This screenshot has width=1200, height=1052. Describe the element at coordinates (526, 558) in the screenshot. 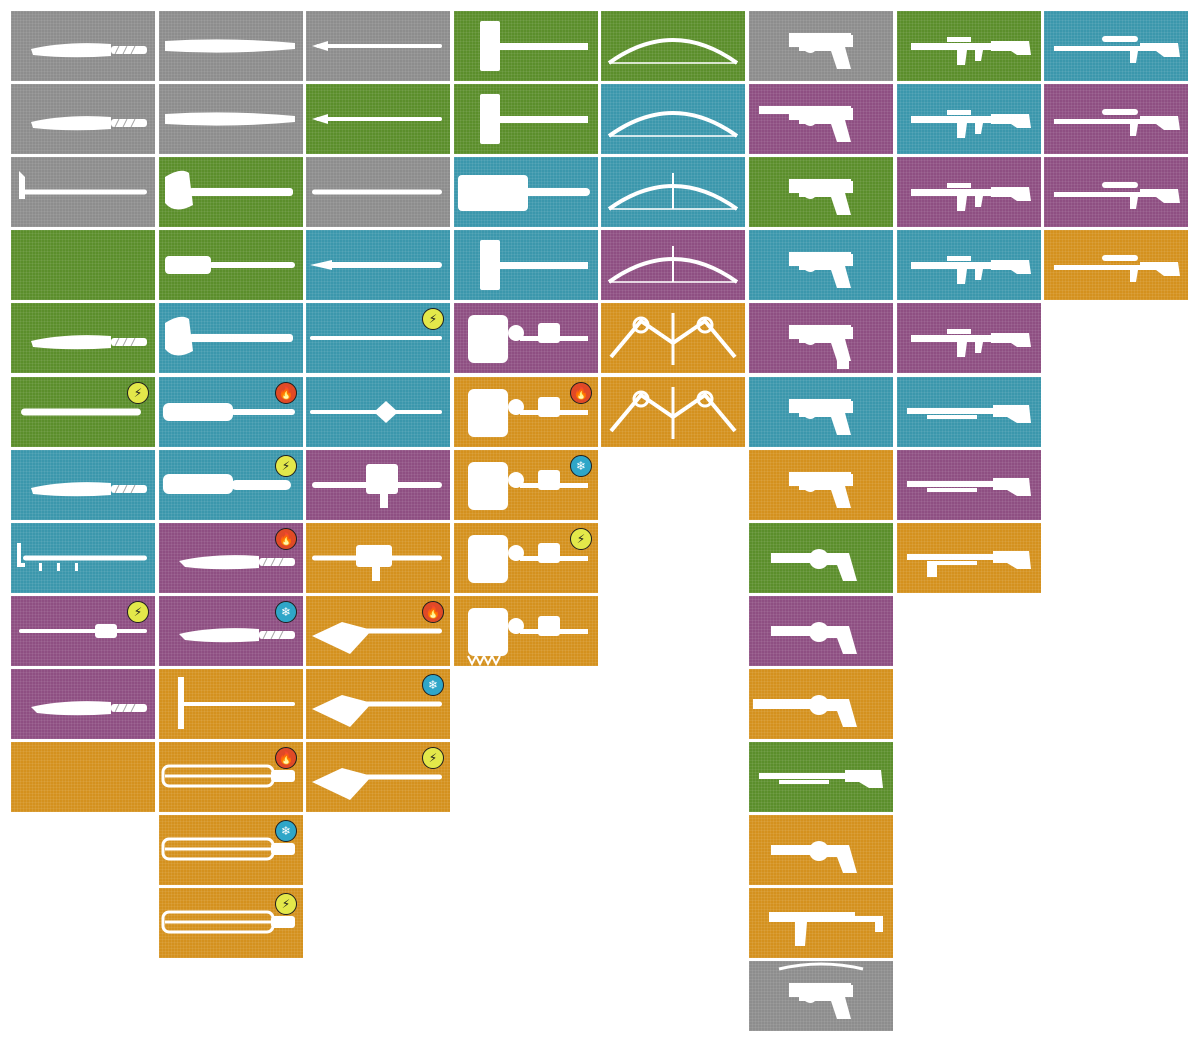

I see `weapon-tile-heavy-melee: ⚡` at that location.